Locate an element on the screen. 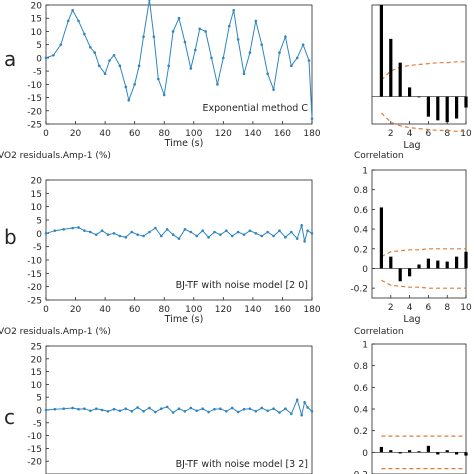 This screenshot has height=474, width=474. panel-b-corr-title: Correlation is located at coordinates (379, 156).